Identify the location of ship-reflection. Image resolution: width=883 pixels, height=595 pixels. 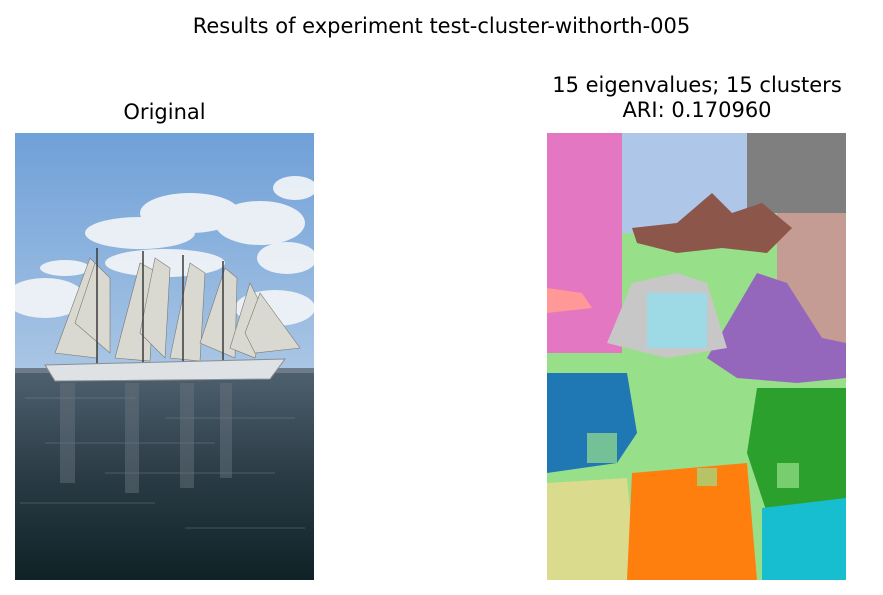
(146, 438).